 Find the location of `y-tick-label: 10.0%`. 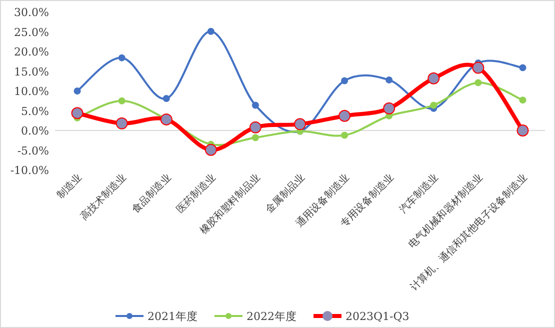

y-tick-label: 10.0% is located at coordinates (31, 91).